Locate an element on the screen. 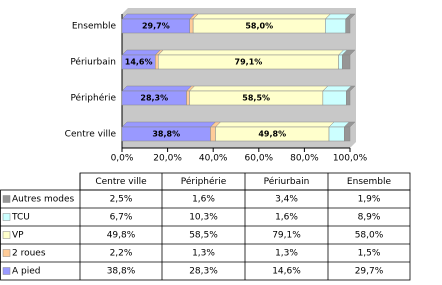  table-cell: 10,3% is located at coordinates (203, 218).